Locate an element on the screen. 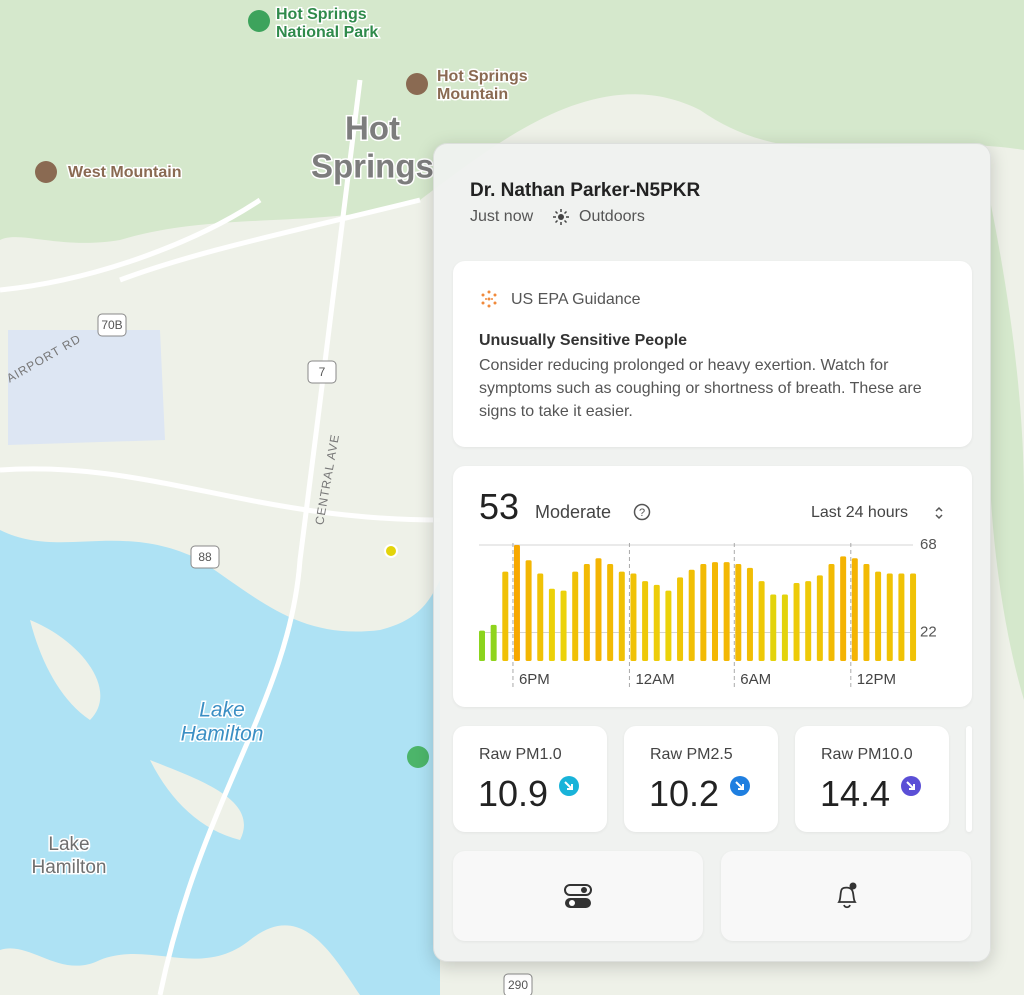  road-number: 290 is located at coordinates (518, 985).